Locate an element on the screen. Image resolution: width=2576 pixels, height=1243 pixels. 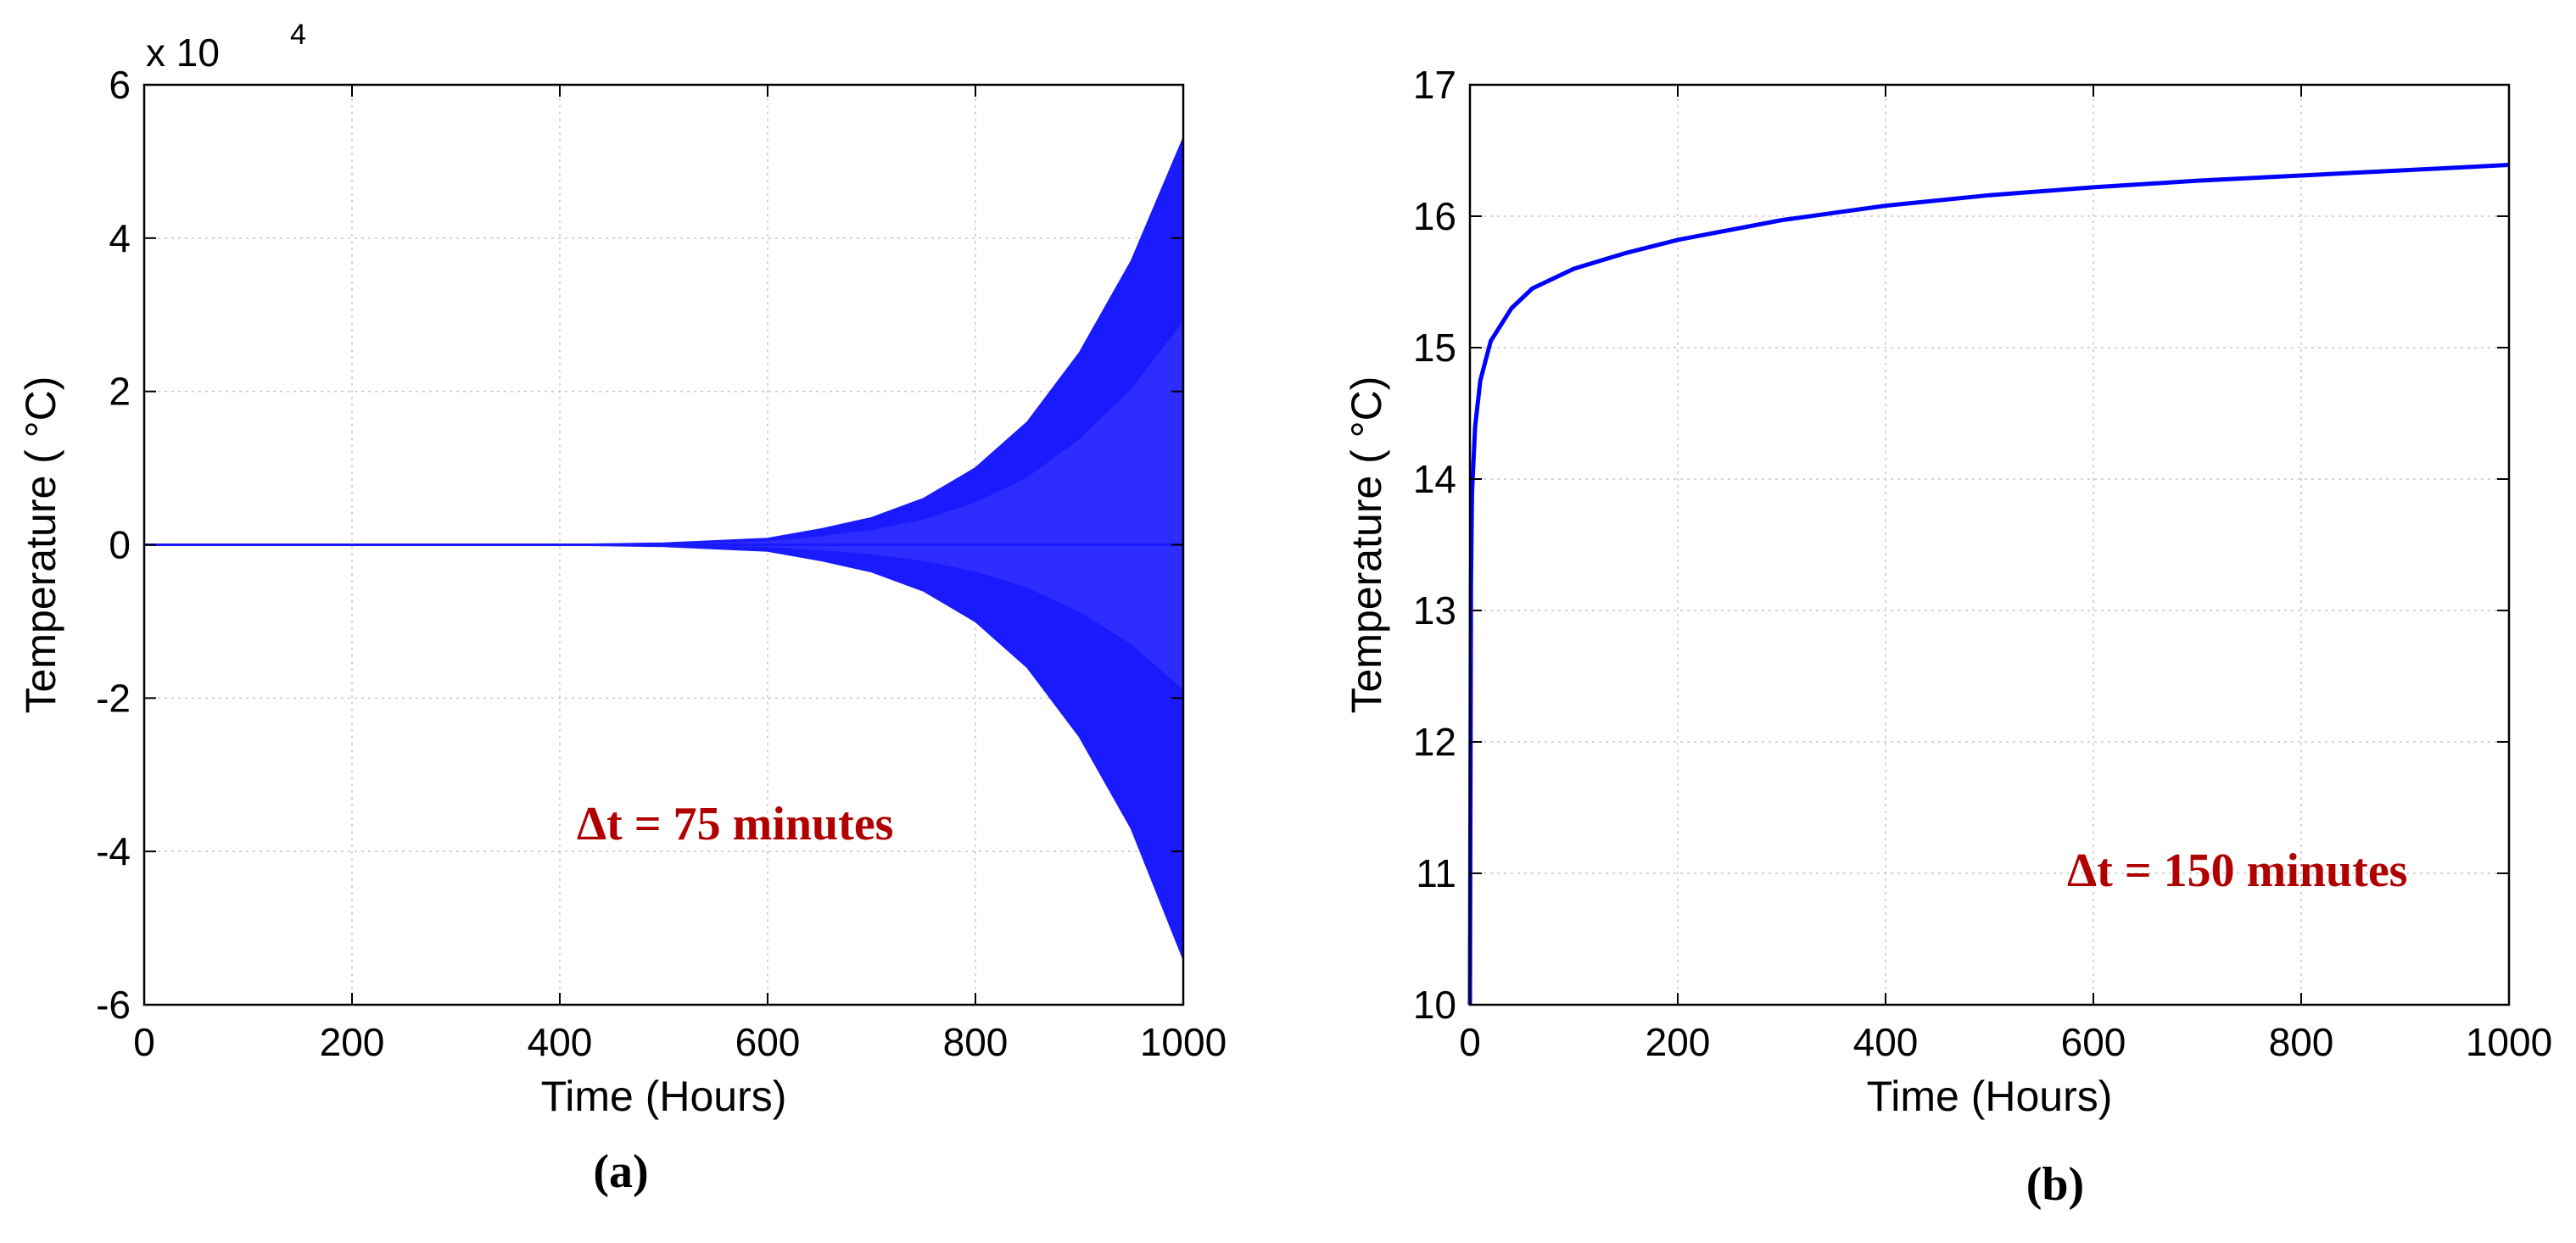
panel-caption: (b) is located at coordinates (2055, 1184).